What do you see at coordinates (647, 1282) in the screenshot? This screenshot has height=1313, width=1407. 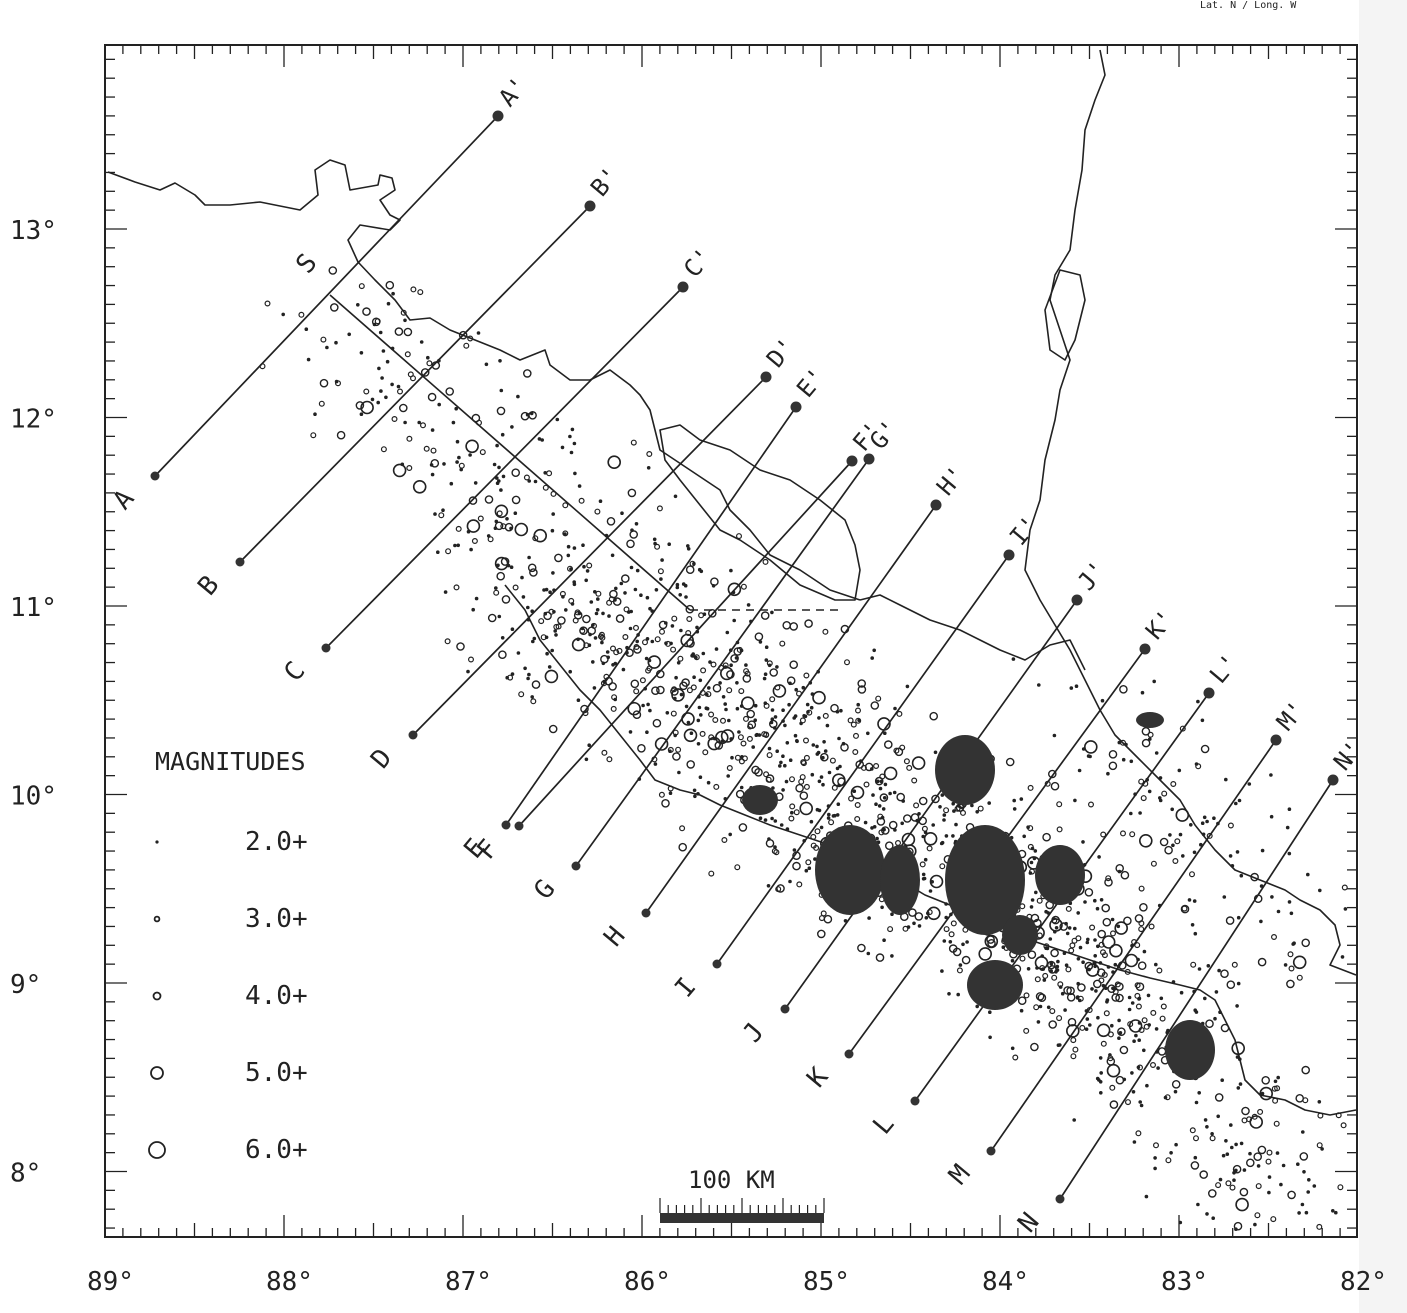 I see `lon-label: 86°` at bounding box center [647, 1282].